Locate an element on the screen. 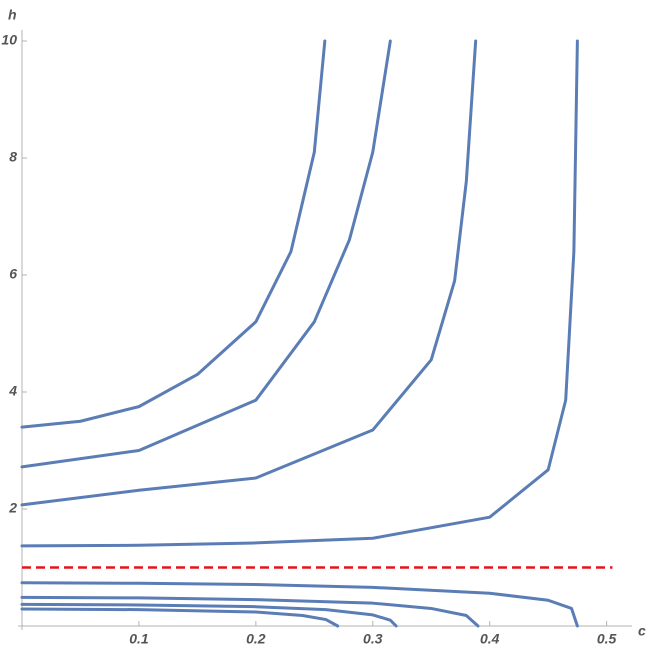 This screenshot has height=654, width=649. y-tick-label: 6 is located at coordinates (13, 274).